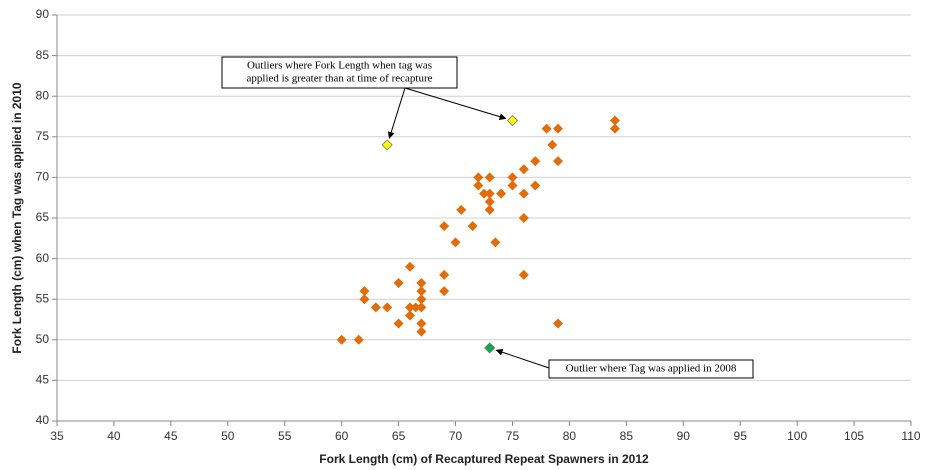  Describe the element at coordinates (228, 436) in the screenshot. I see `x-tick-label: 50` at that location.